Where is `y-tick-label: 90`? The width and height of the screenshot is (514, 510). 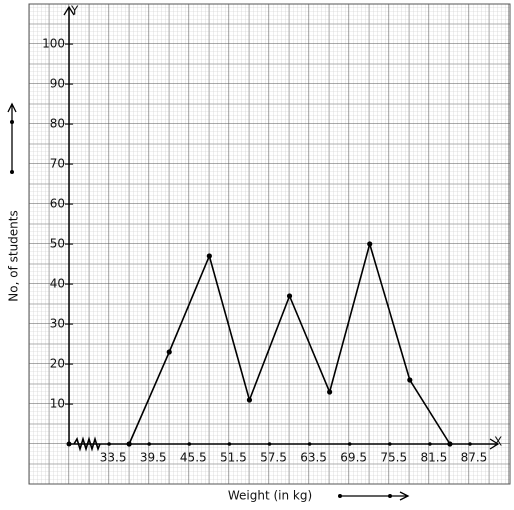
y-tick-label: 90 is located at coordinates (57, 84).